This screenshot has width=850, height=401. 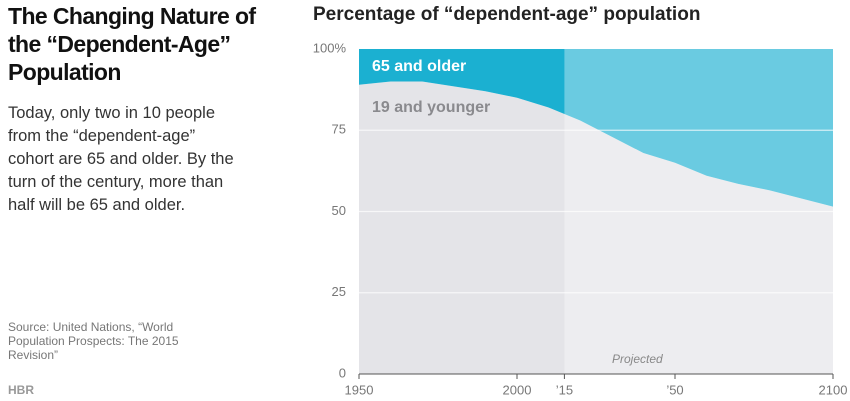 What do you see at coordinates (419, 66) in the screenshot?
I see `series-label: 65 and older` at bounding box center [419, 66].